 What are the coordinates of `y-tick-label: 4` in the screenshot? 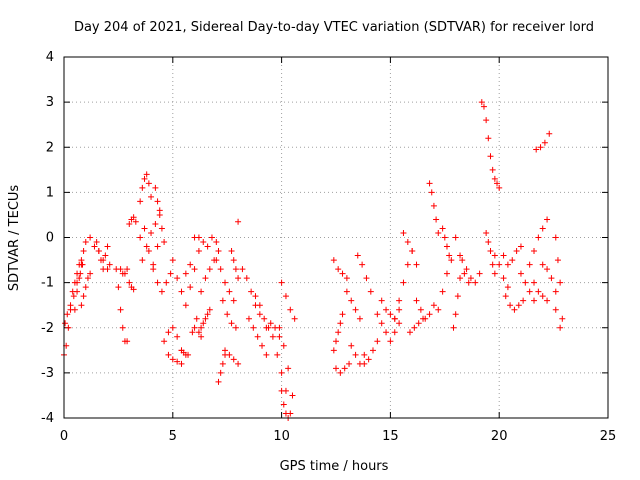 It's located at (50, 57).